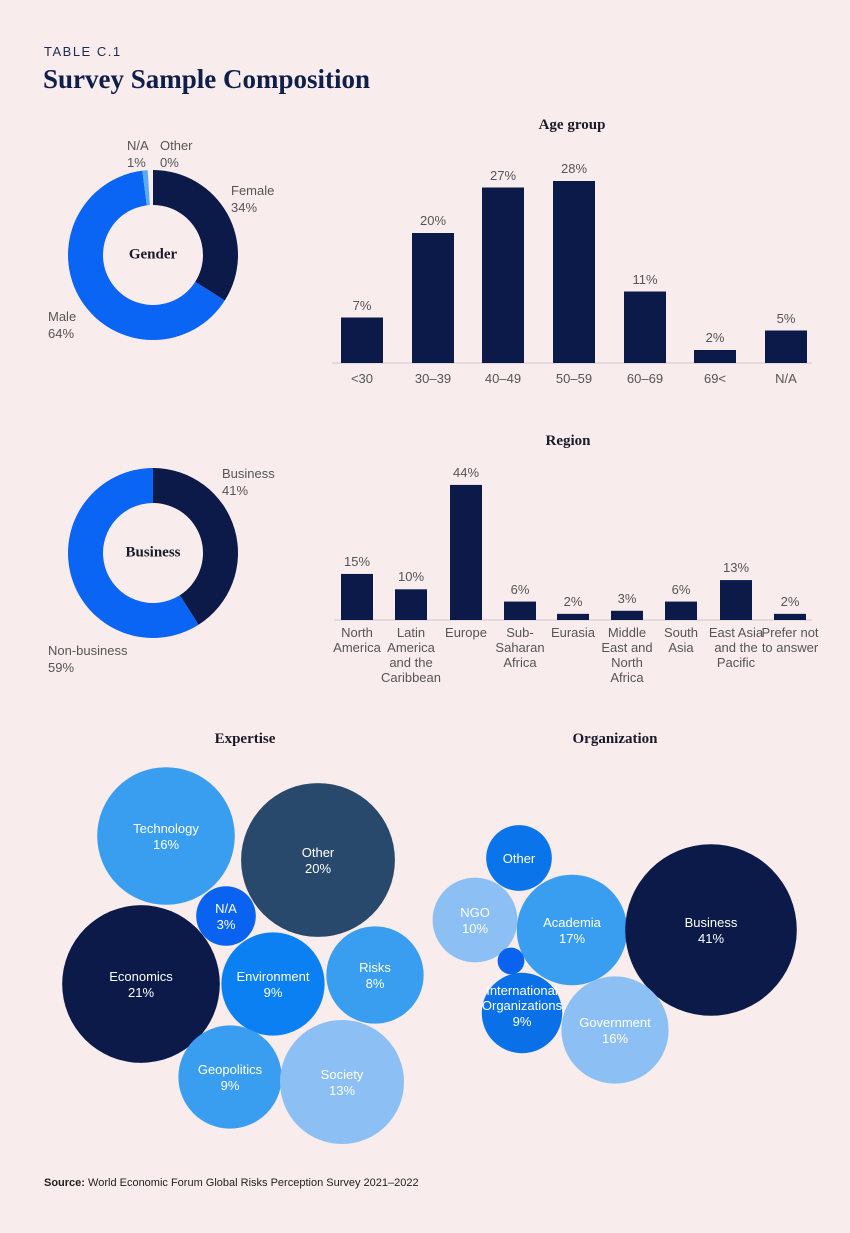 The height and width of the screenshot is (1233, 850). I want to click on category-label: 50–59, so click(574, 378).